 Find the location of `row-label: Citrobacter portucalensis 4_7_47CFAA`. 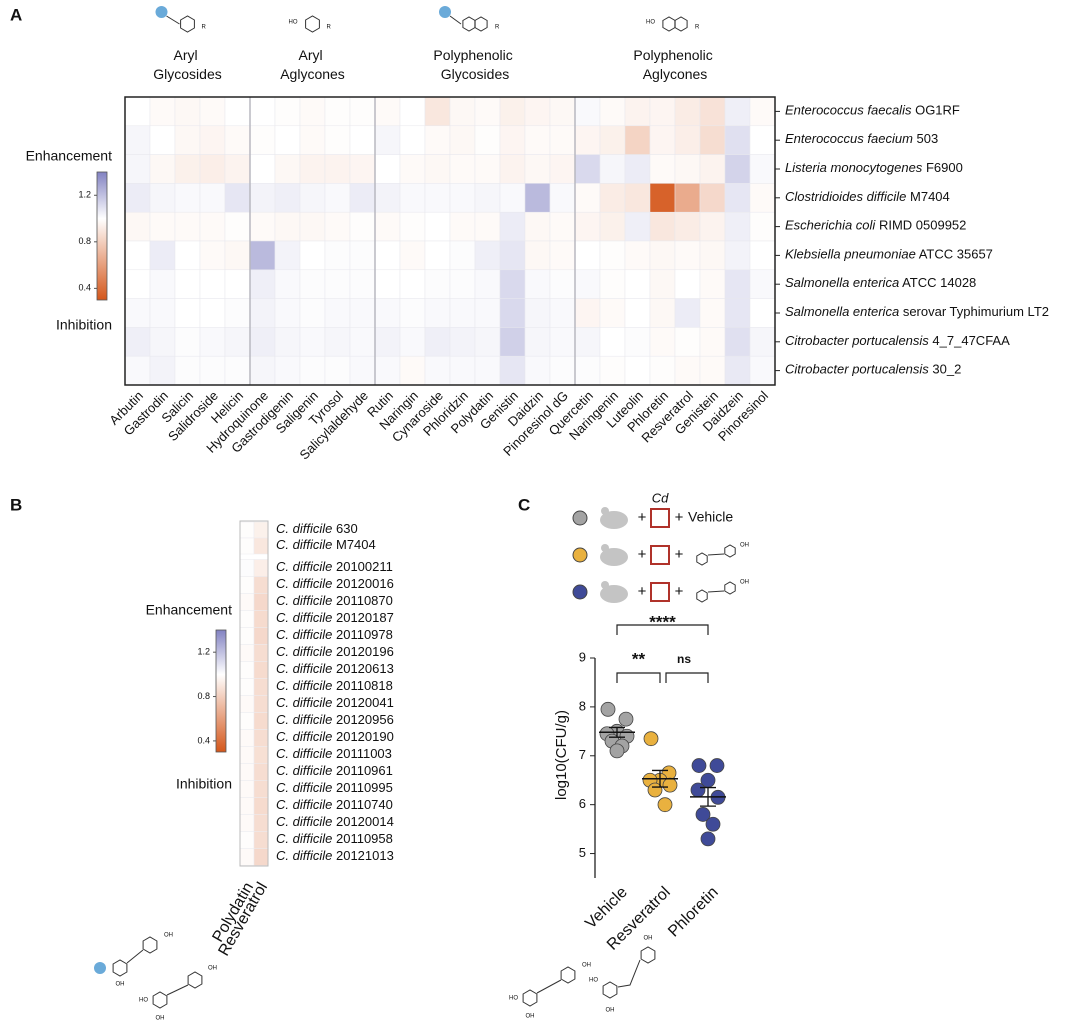

row-label: Citrobacter portucalensis 4_7_47CFAA is located at coordinates (897, 340).